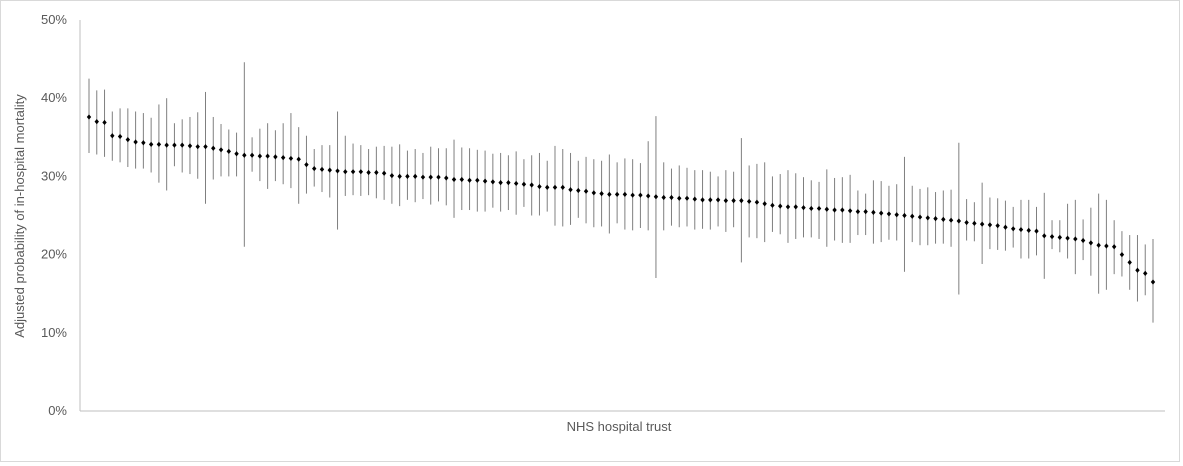 The width and height of the screenshot is (1183, 466). I want to click on y-tick-label: 30%, so click(54, 175).